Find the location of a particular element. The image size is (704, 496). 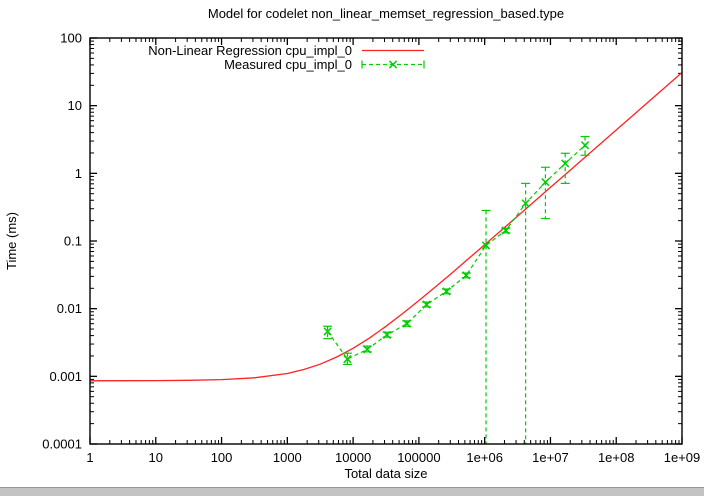

x-tick-label: 1e+06 is located at coordinates (484, 457).